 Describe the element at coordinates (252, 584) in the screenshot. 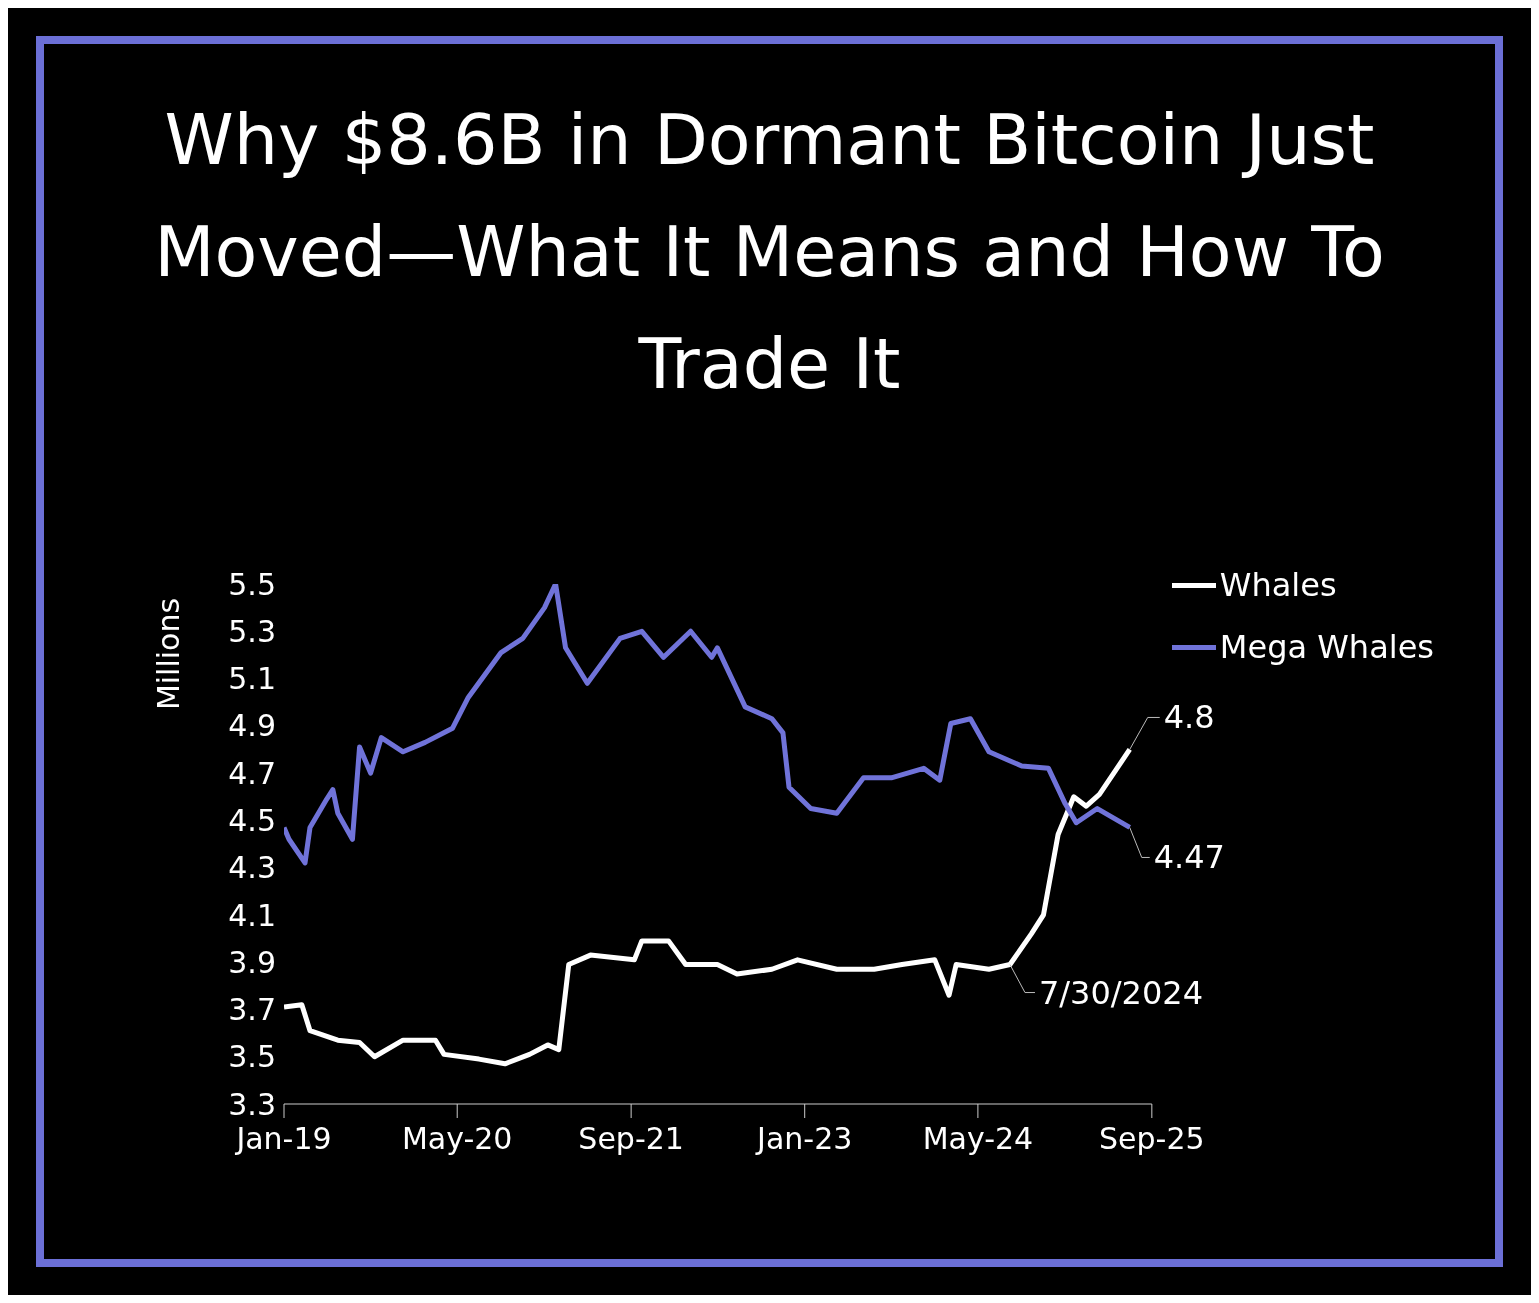

I see `y-tick-label: 5.5` at that location.